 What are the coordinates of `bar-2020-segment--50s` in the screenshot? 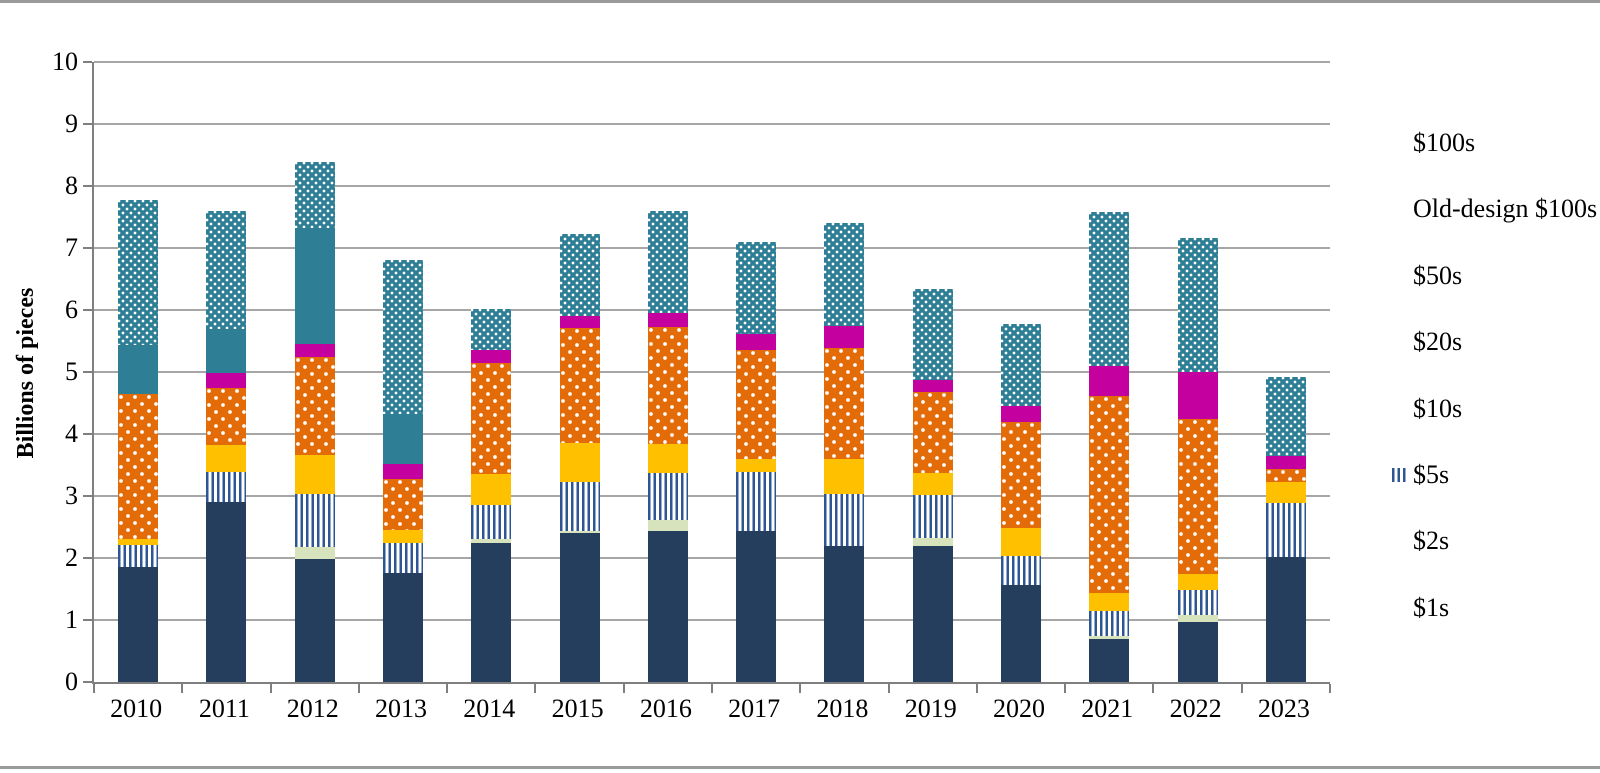 It's located at (1021, 413).